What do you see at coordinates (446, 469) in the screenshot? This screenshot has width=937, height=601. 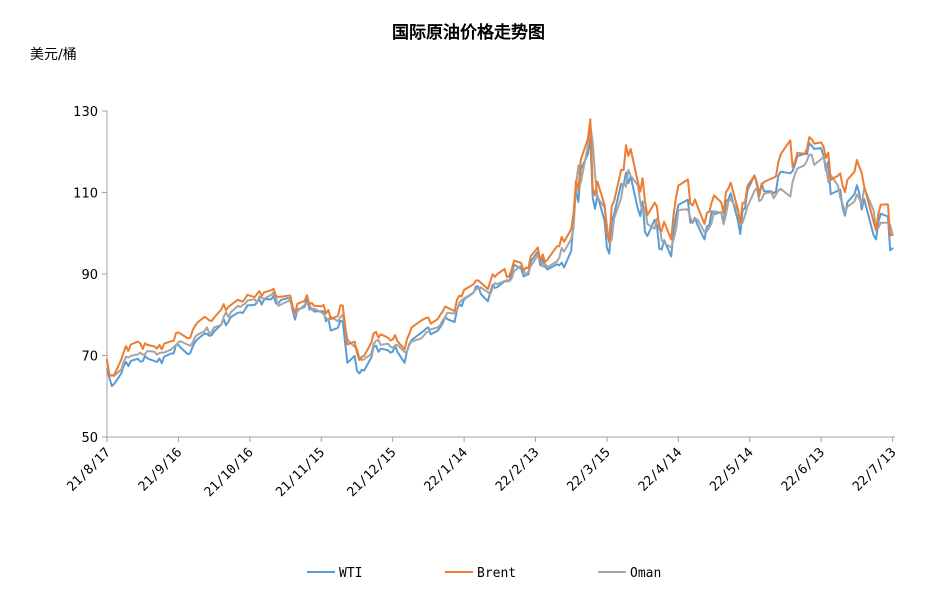 I see `x-tick-label: 22/1/14` at bounding box center [446, 469].